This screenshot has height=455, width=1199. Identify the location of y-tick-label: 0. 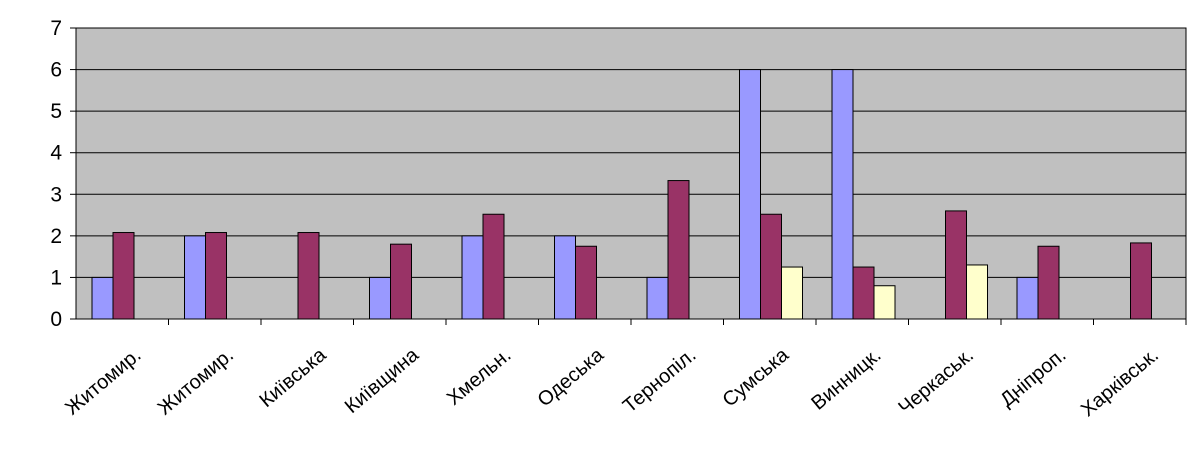
(56, 319).